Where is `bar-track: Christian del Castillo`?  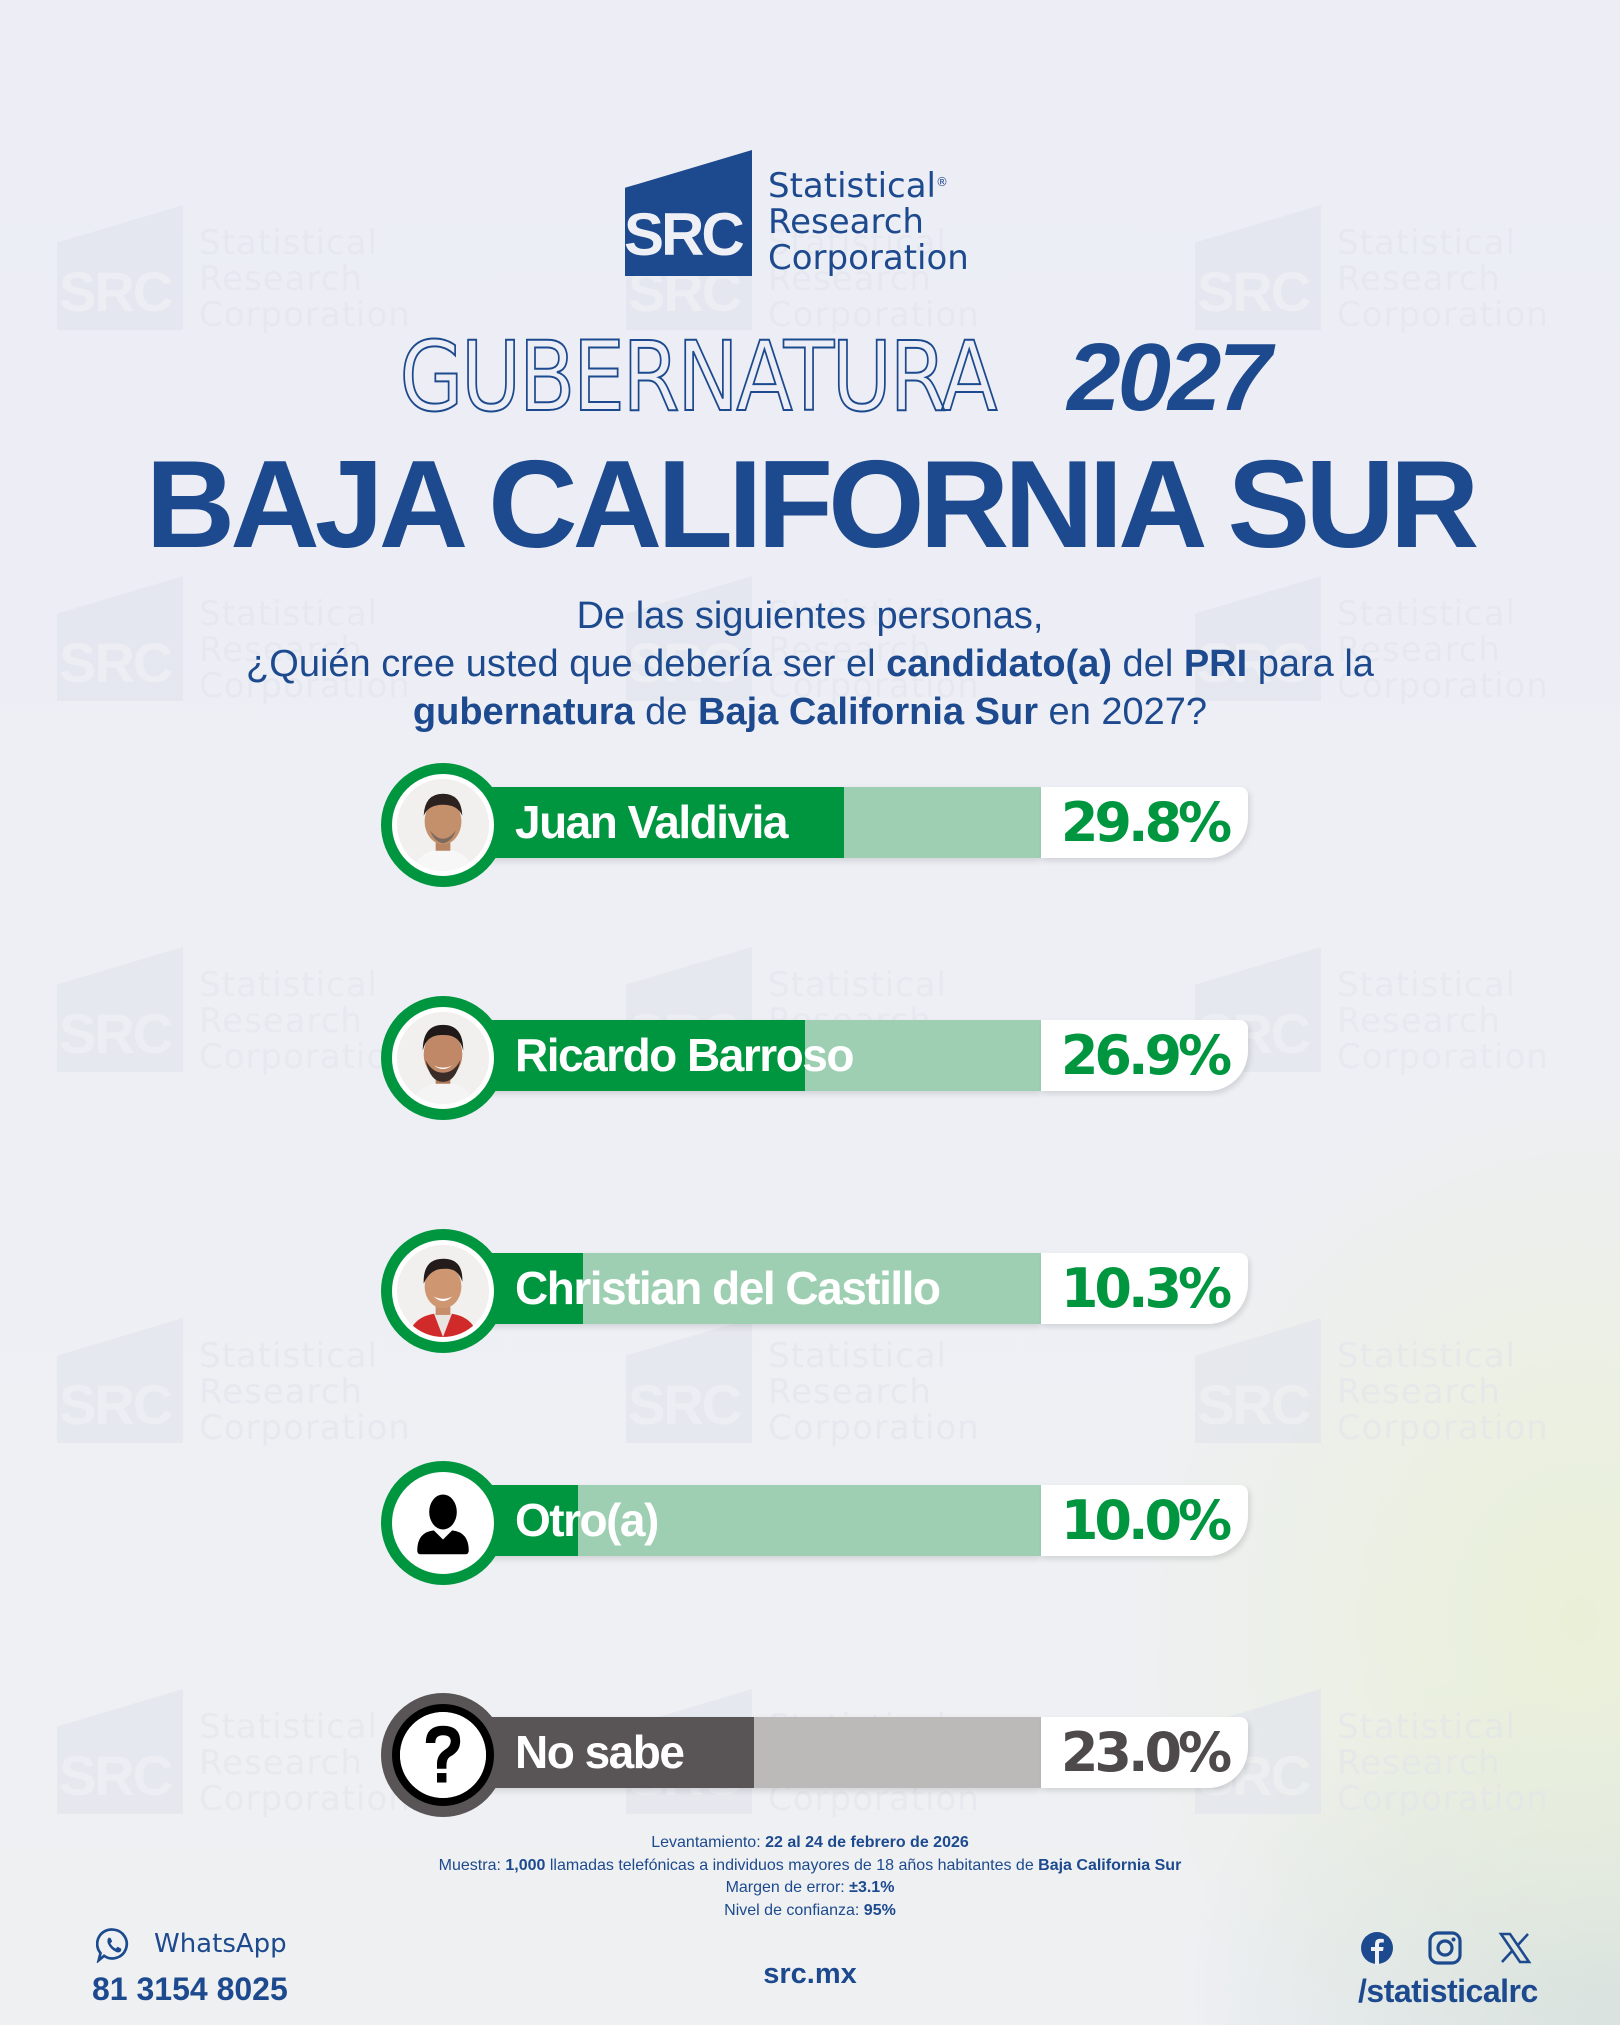 bar-track: Christian del Castillo is located at coordinates (741, 1288).